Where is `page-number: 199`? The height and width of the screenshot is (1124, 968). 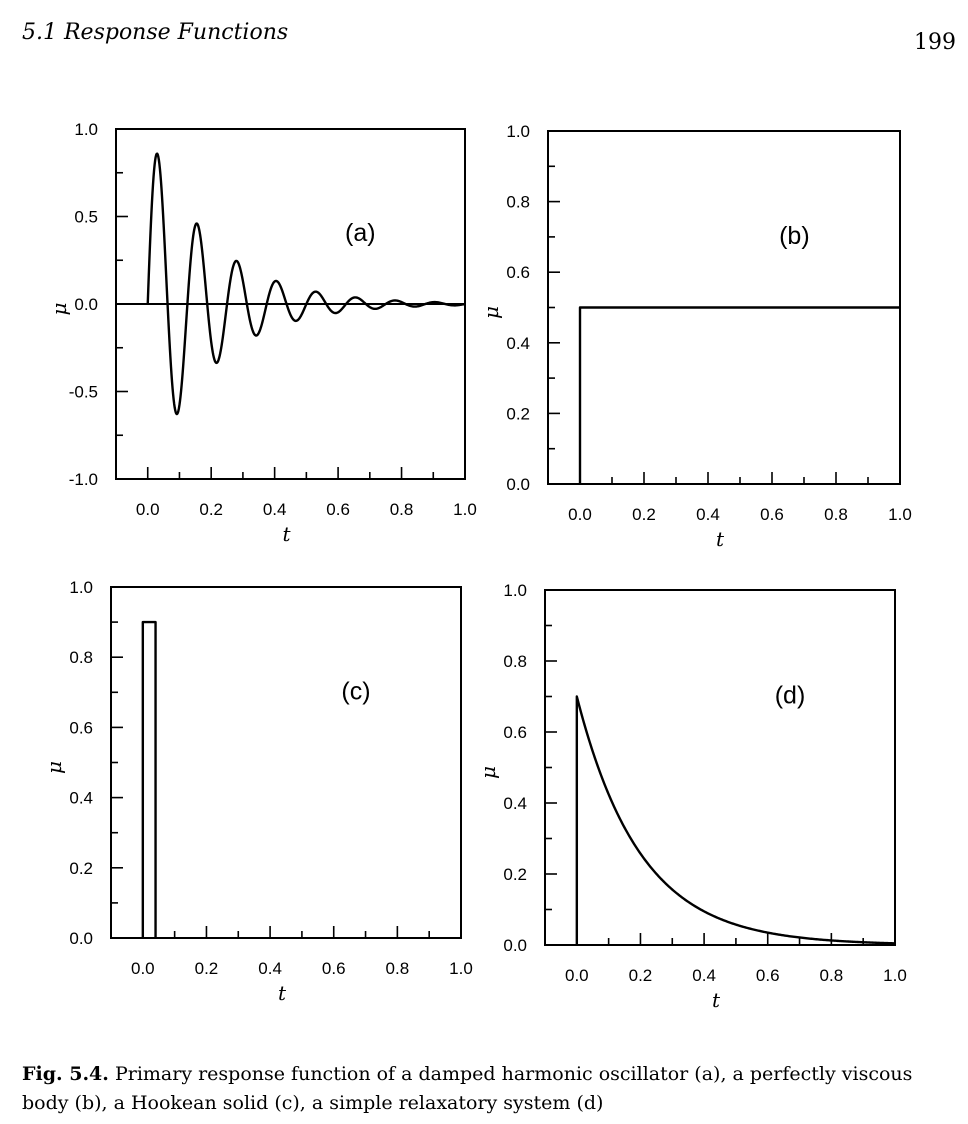
page-number: 199 is located at coordinates (935, 42).